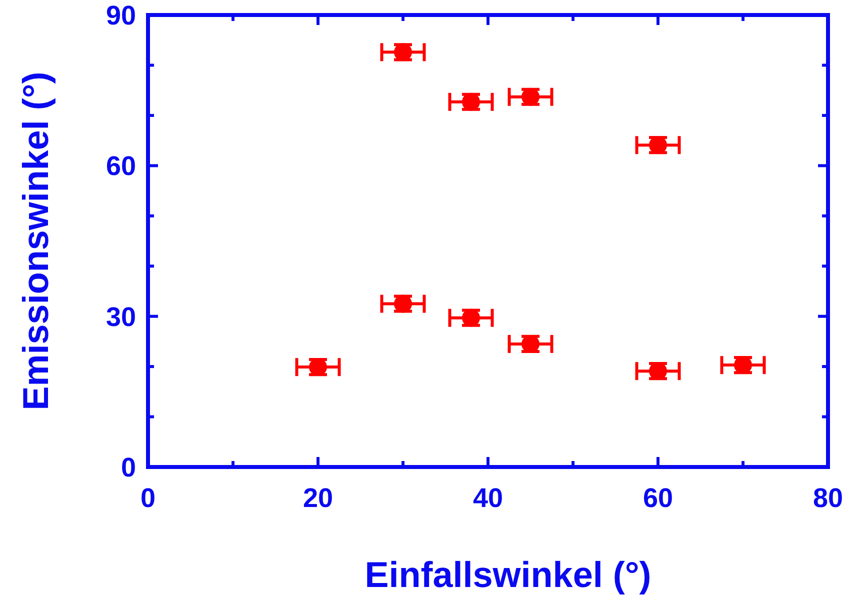  What do you see at coordinates (658, 498) in the screenshot?
I see `x-tick-label: 60` at bounding box center [658, 498].